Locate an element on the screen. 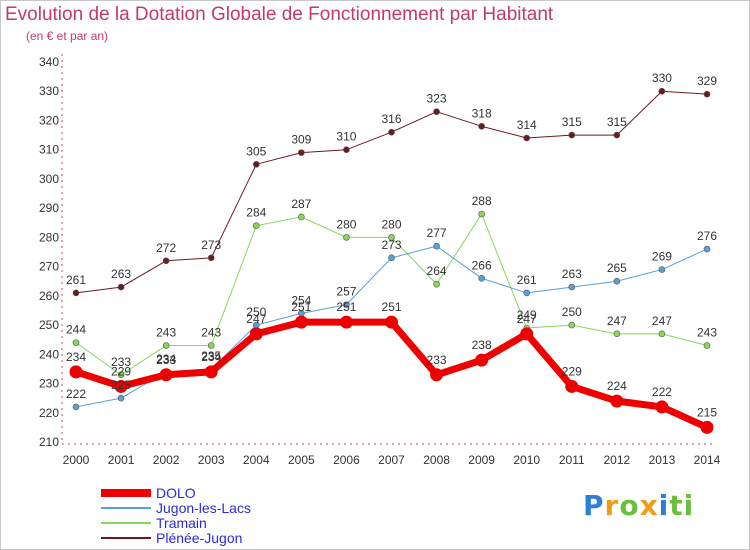 This screenshot has width=750, height=550. y-tick-label: 280 is located at coordinates (49, 237).